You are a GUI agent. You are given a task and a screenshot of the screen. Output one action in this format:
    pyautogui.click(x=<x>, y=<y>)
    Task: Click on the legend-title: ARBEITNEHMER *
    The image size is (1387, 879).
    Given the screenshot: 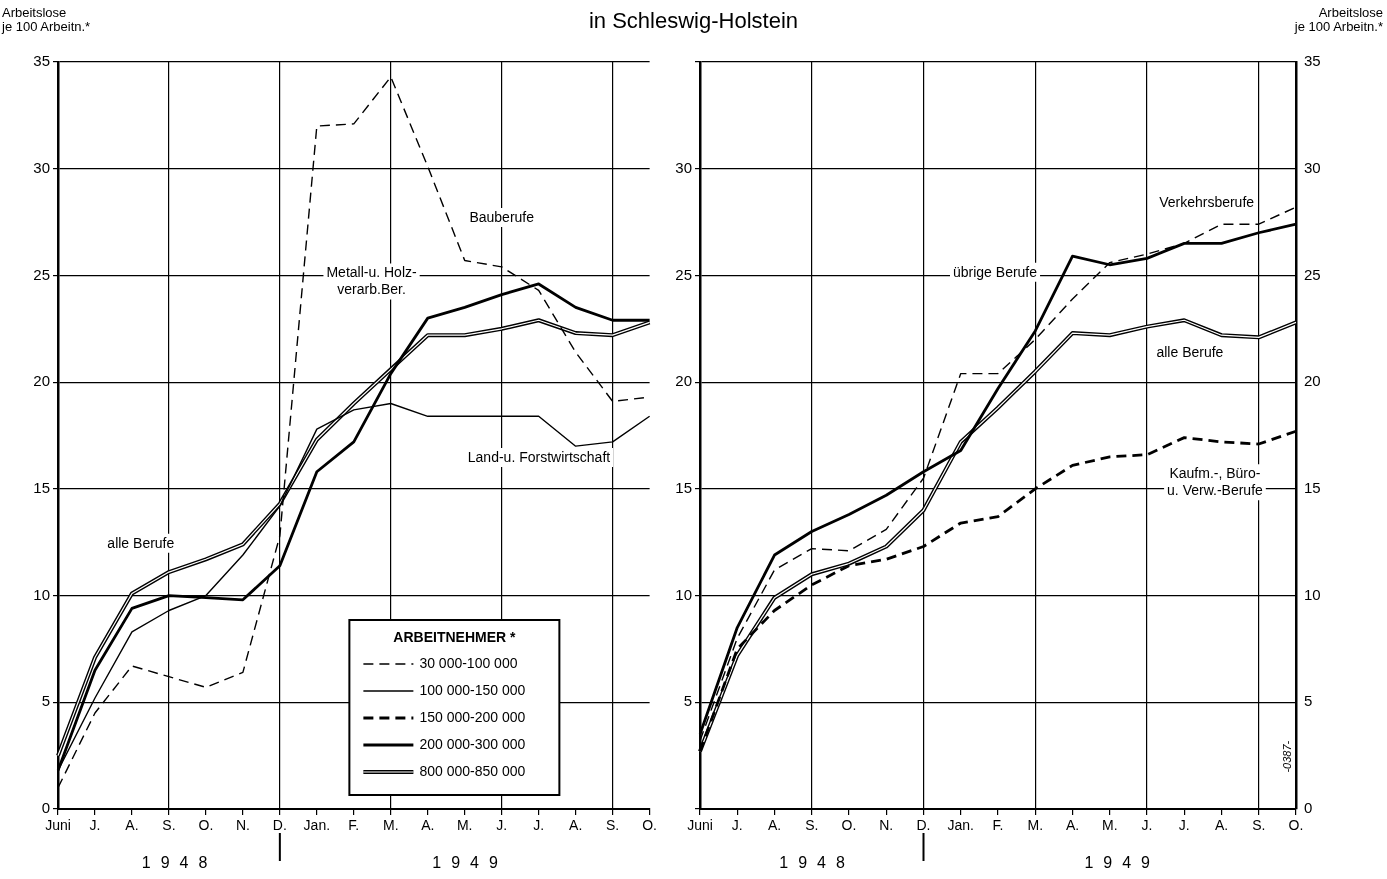 What is the action you would take?
    pyautogui.click(x=454, y=636)
    